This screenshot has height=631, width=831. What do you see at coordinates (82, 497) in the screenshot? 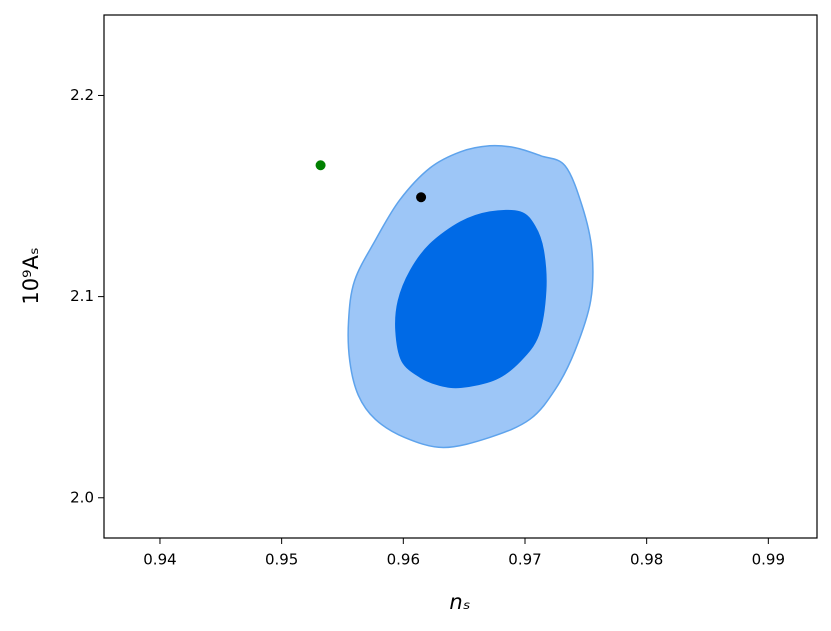
I see `y-tick-label: 2.0` at bounding box center [82, 497].